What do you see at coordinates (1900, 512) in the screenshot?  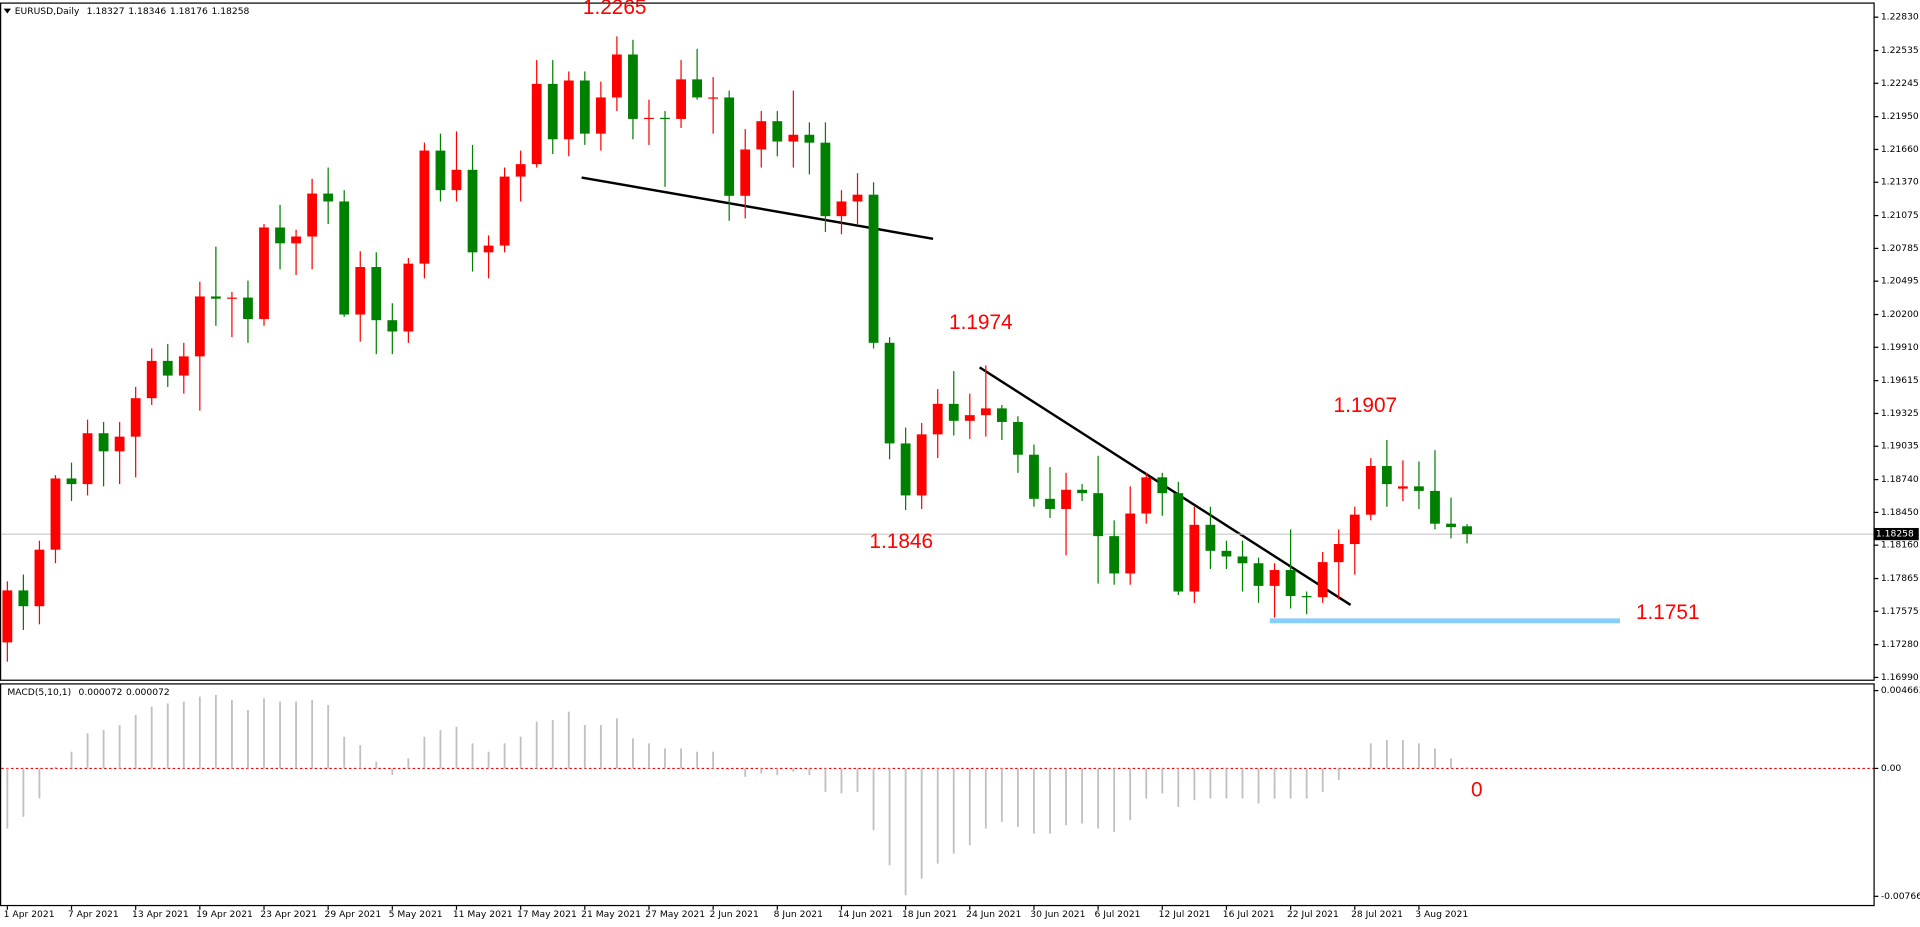 I see `y-tick-label: 1.18450` at bounding box center [1900, 512].